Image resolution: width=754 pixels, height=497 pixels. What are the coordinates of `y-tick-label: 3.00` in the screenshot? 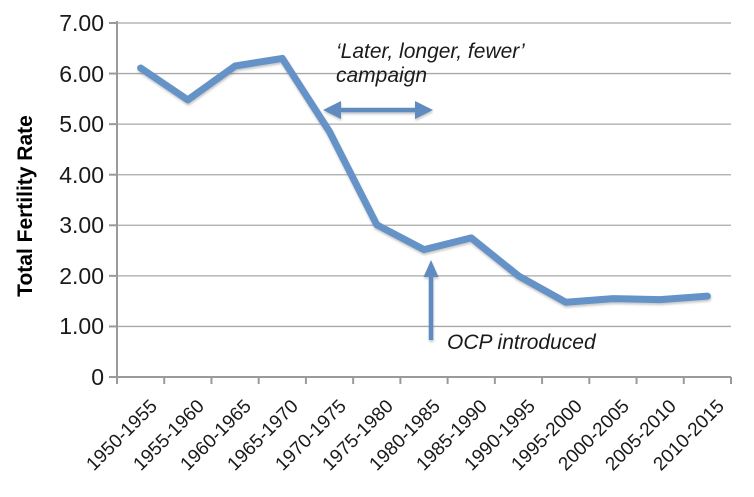 It's located at (81, 225).